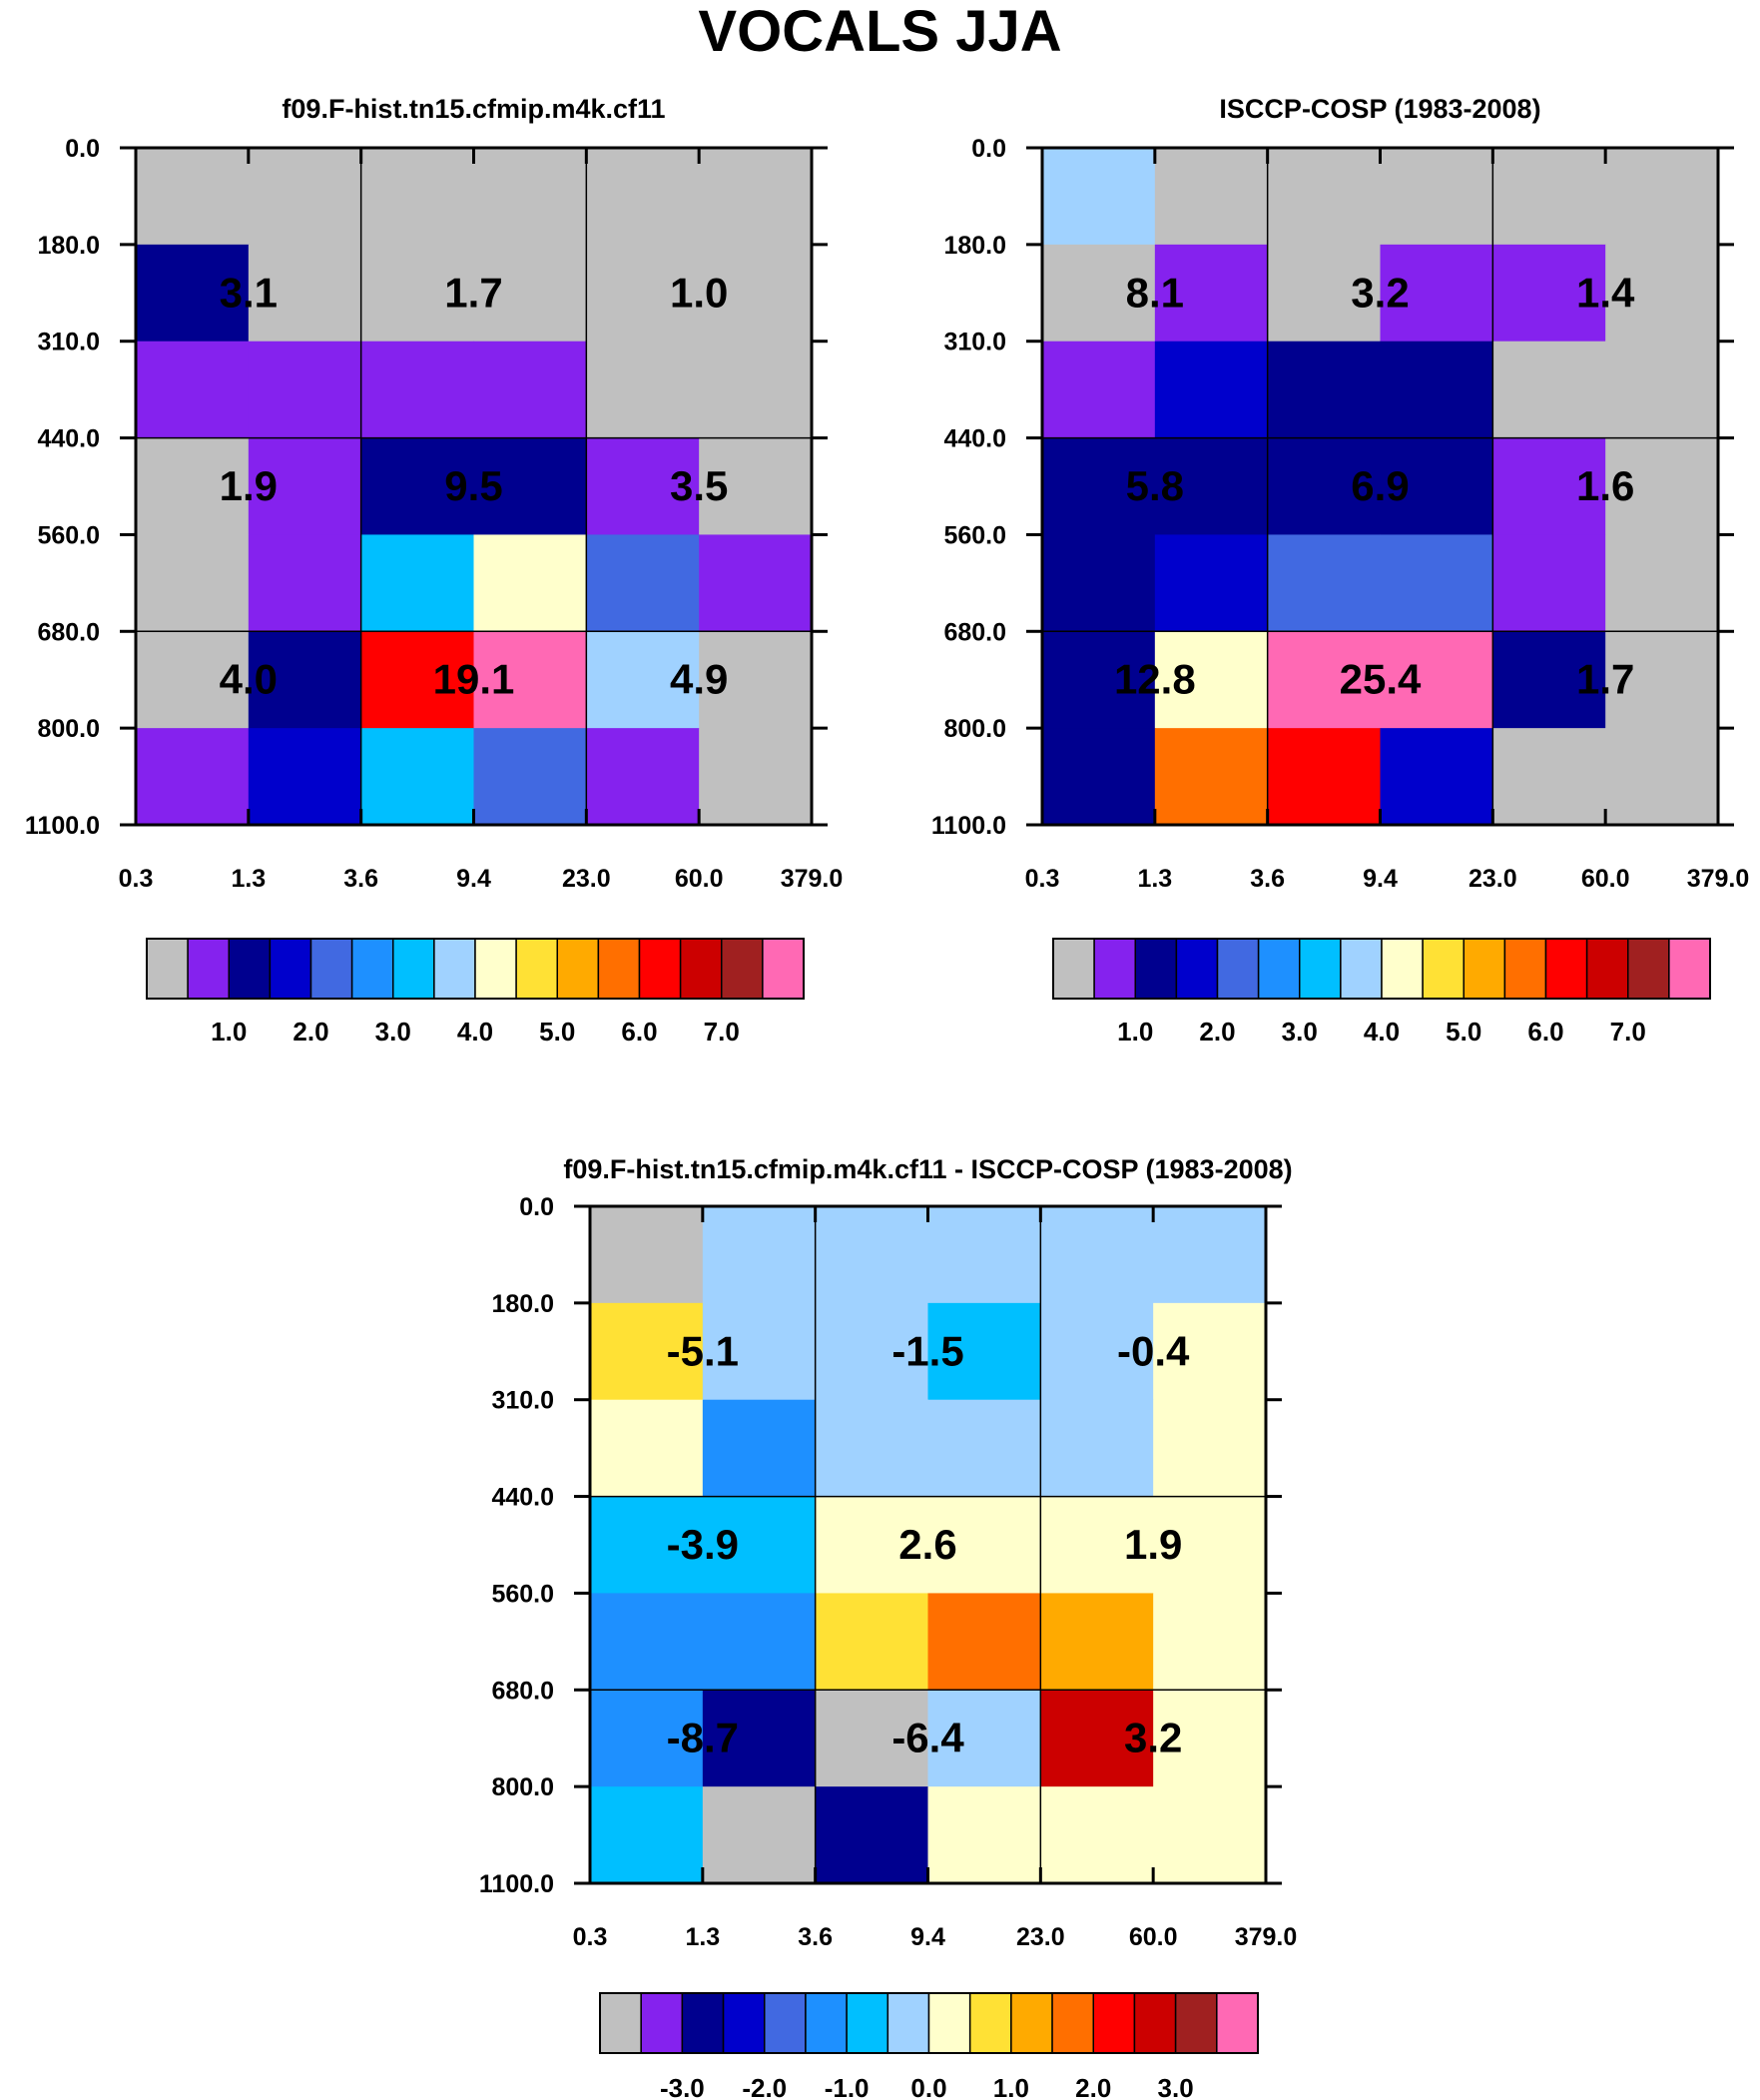 The image size is (1760, 2100). Describe the element at coordinates (1381, 679) in the screenshot. I see `cell-value-label: 25.4` at that location.